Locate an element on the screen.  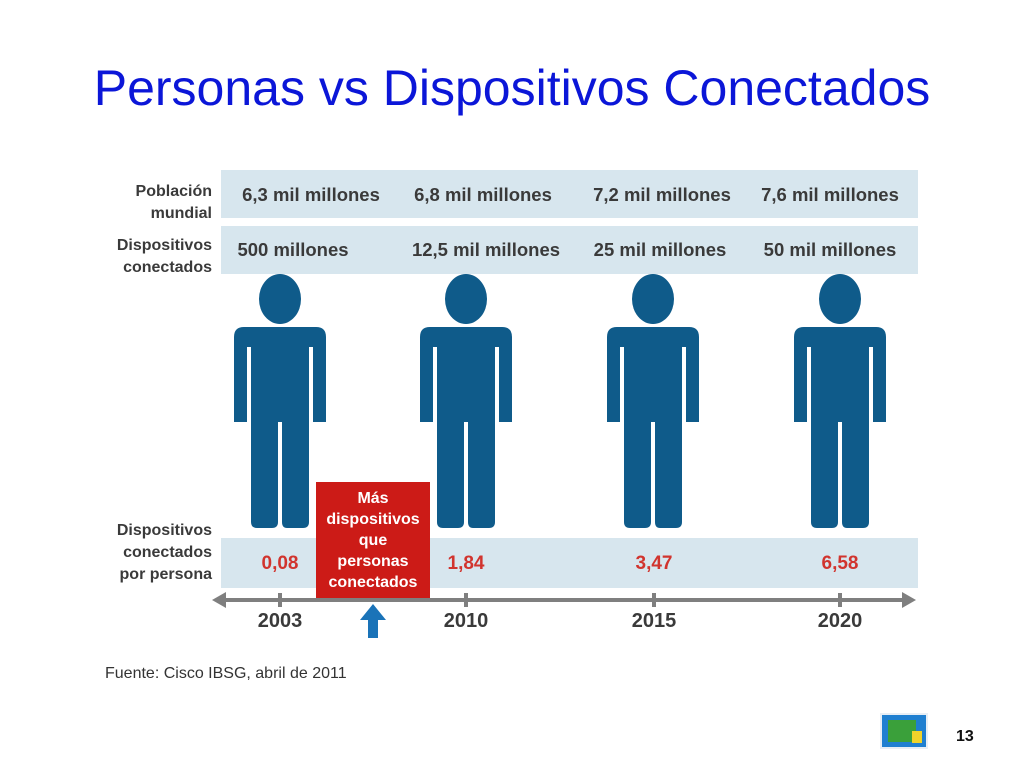
timeline-left-arrow-icon is located at coordinates (219, 600).